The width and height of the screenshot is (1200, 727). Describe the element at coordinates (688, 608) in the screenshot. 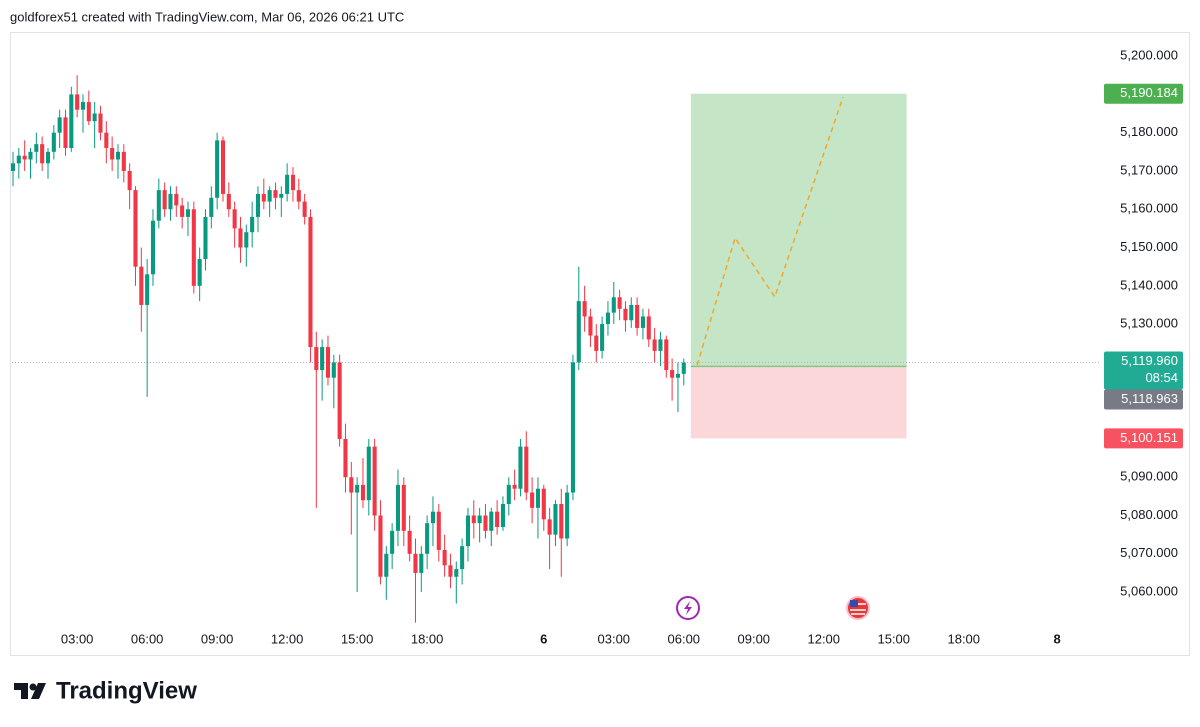

I see `event-icon` at that location.